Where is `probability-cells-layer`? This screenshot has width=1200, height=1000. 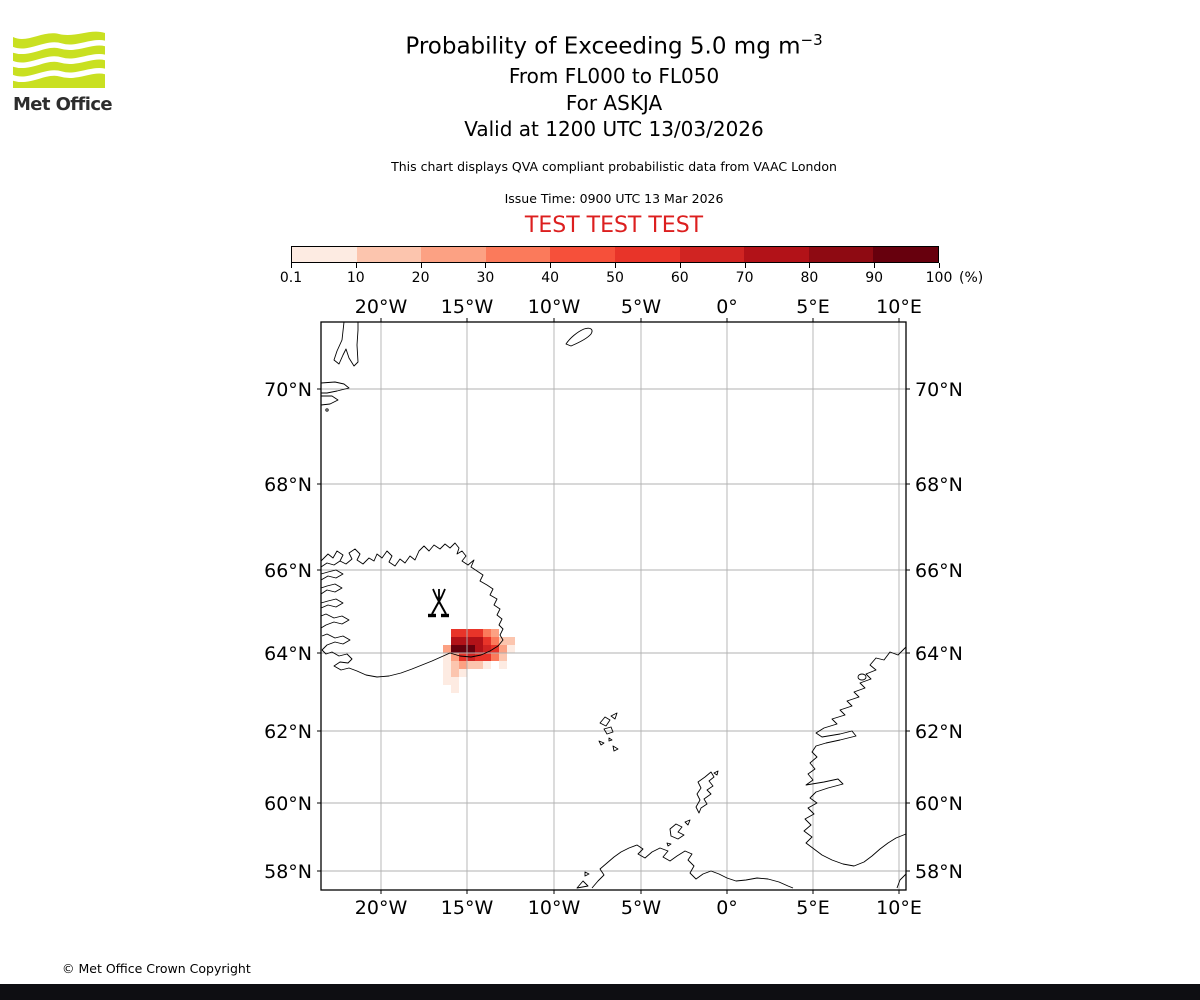 probability-cells-layer is located at coordinates (479, 661).